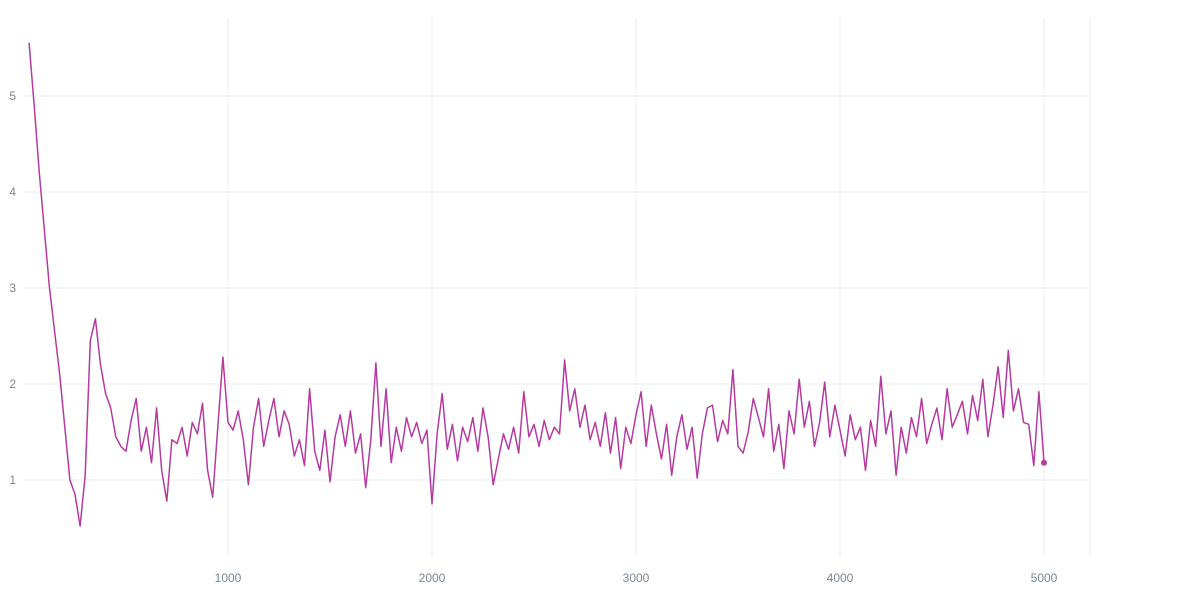 The image size is (1200, 600). What do you see at coordinates (12, 480) in the screenshot?
I see `y-tick-label: 1` at bounding box center [12, 480].